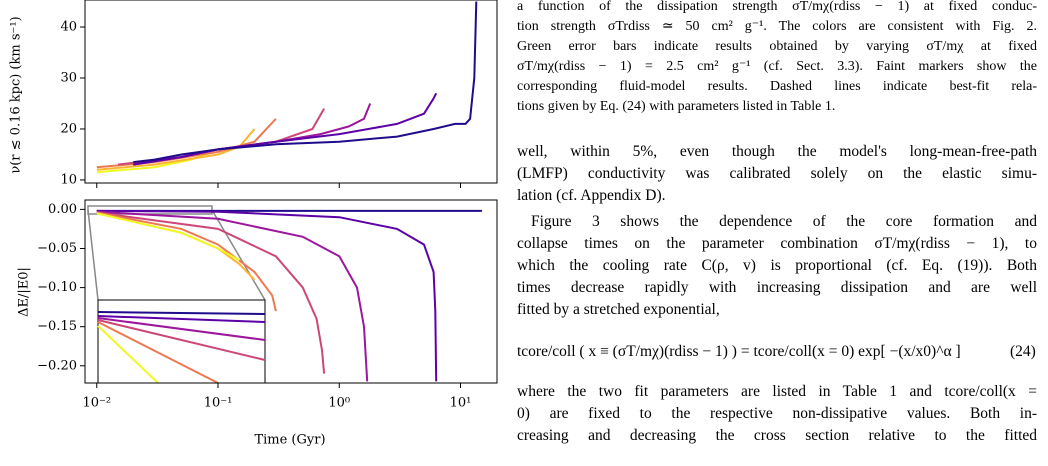 This screenshot has width=1048, height=466. What do you see at coordinates (16, 94) in the screenshot?
I see `y-axis-label: ν(r ≲ 0.16 kpc) (km s⁻¹)` at bounding box center [16, 94].